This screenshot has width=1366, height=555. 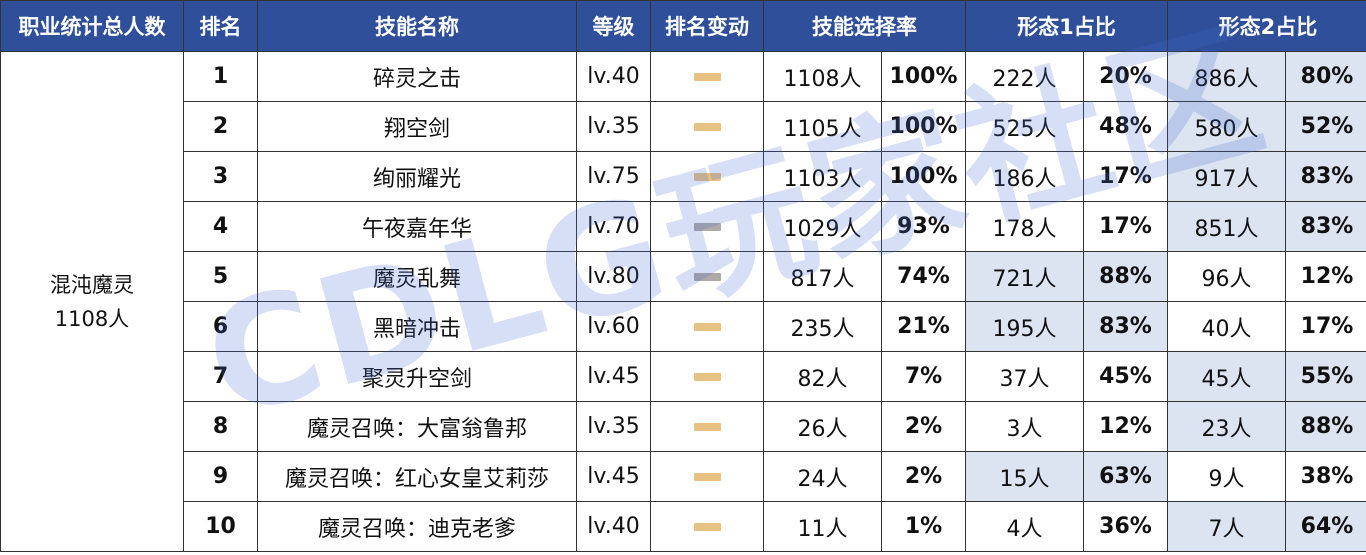 I want to click on rank-cell: 10, so click(x=220, y=526).